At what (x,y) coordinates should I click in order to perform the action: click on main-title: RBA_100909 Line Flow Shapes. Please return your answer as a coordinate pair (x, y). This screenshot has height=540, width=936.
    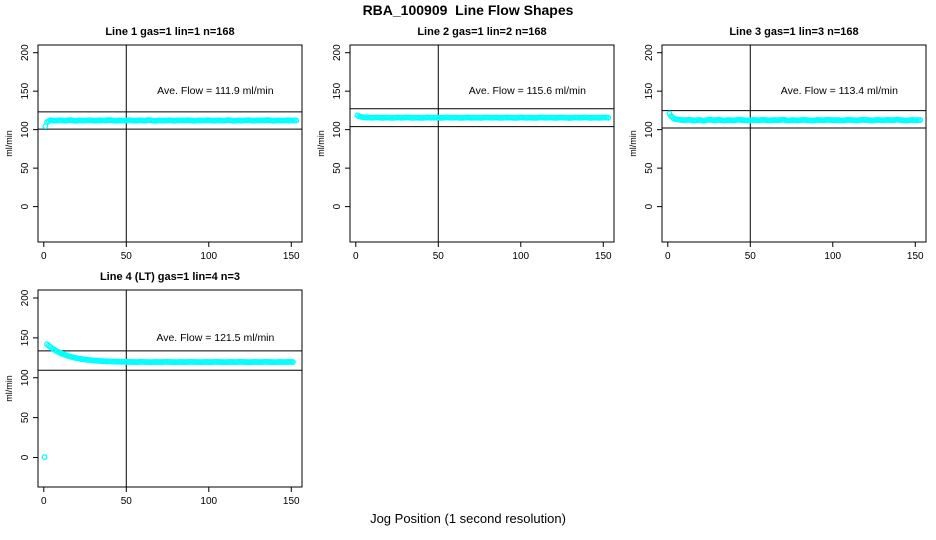
    Looking at the image, I should click on (468, 10).